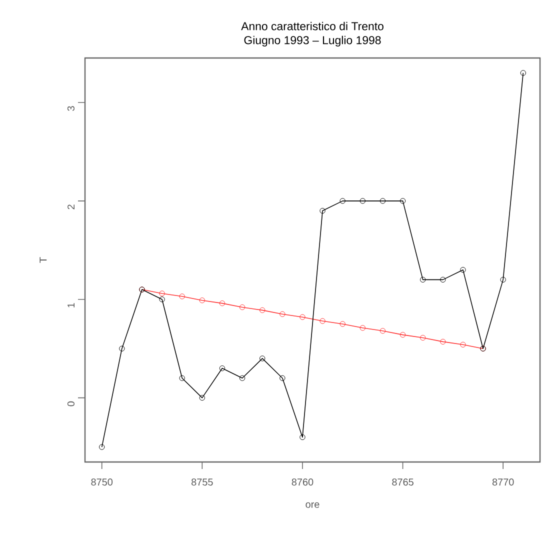  I want to click on chart-subtitle: Giugno 1993 – Luglio 1998, so click(312, 41).